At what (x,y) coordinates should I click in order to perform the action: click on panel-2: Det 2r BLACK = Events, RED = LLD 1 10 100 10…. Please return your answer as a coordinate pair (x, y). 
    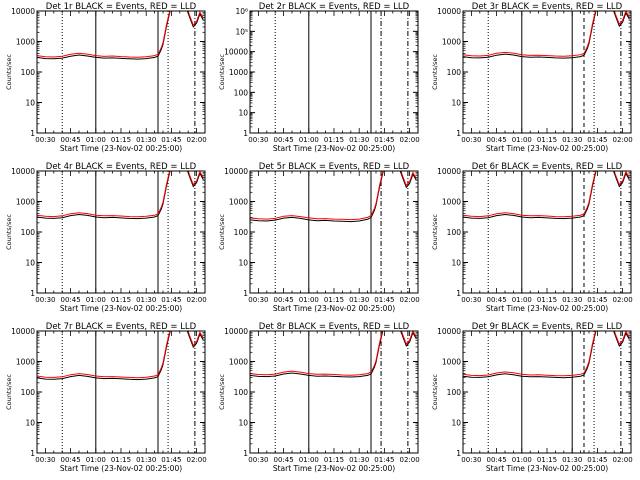
    Looking at the image, I should click on (319, 77).